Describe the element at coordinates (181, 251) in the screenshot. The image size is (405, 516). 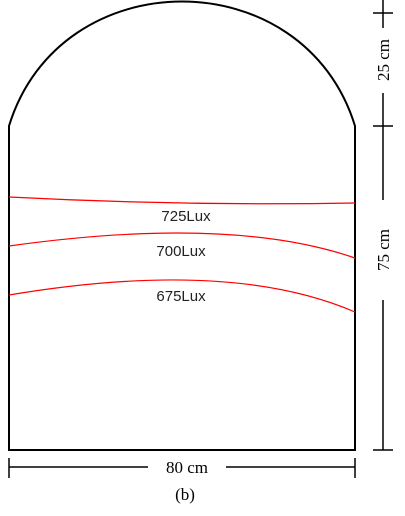
I see `contour-700-label: 700Lux` at that location.